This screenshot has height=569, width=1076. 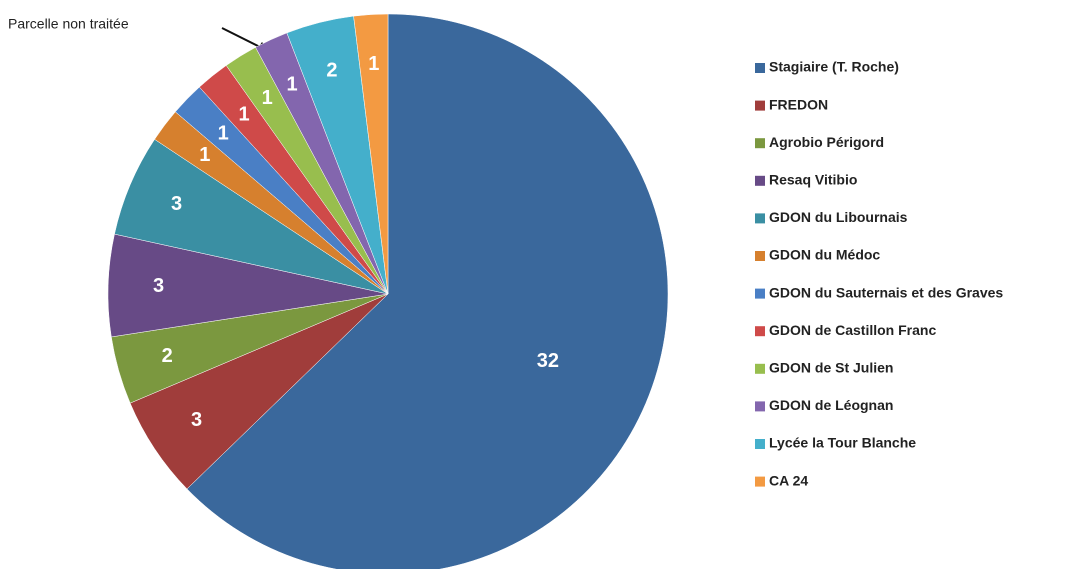 What do you see at coordinates (838, 217) in the screenshot?
I see `legend-label: GDON du Libournais` at bounding box center [838, 217].